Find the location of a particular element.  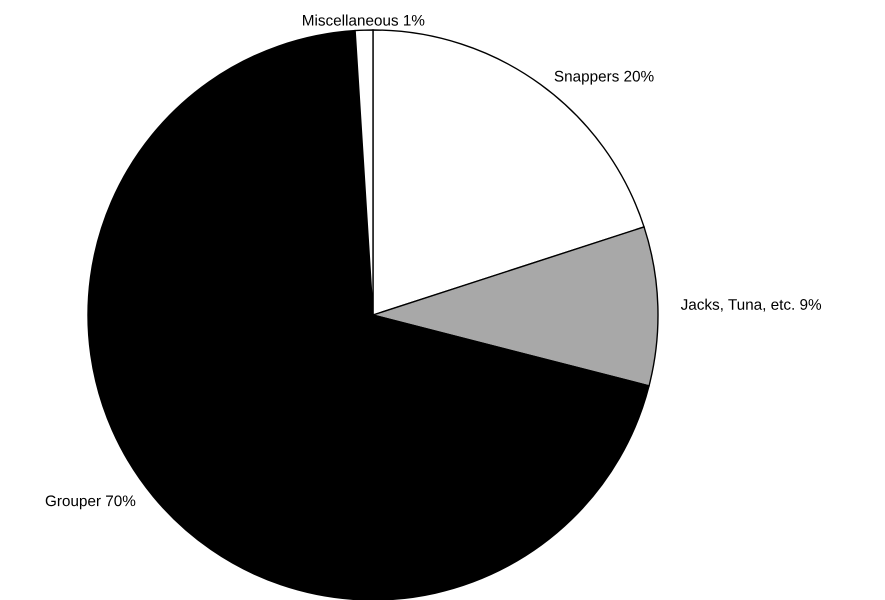

slice-label: Grouper 70% is located at coordinates (91, 502).